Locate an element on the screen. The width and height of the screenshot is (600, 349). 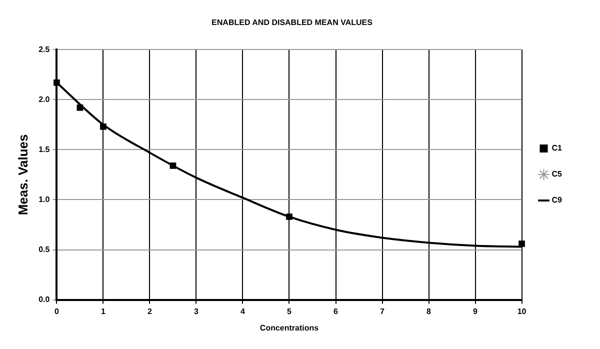
x-tick-label: 9 is located at coordinates (475, 311).